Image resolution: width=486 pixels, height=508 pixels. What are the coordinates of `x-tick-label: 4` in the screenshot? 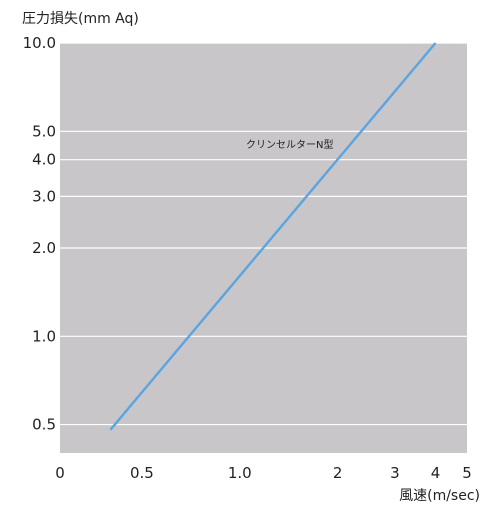 It's located at (436, 473).